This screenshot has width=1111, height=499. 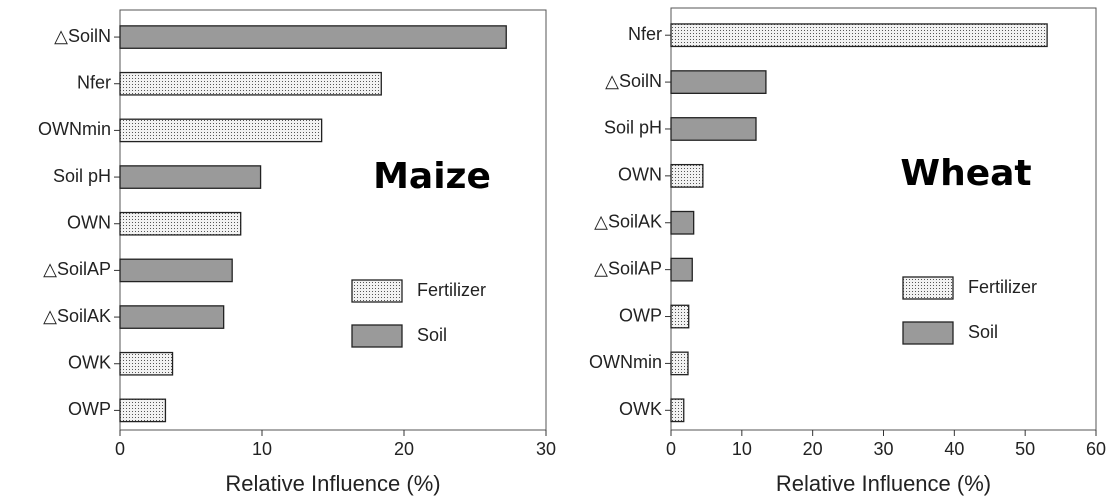 I want to click on panel-title: Wheat, so click(x=965, y=173).